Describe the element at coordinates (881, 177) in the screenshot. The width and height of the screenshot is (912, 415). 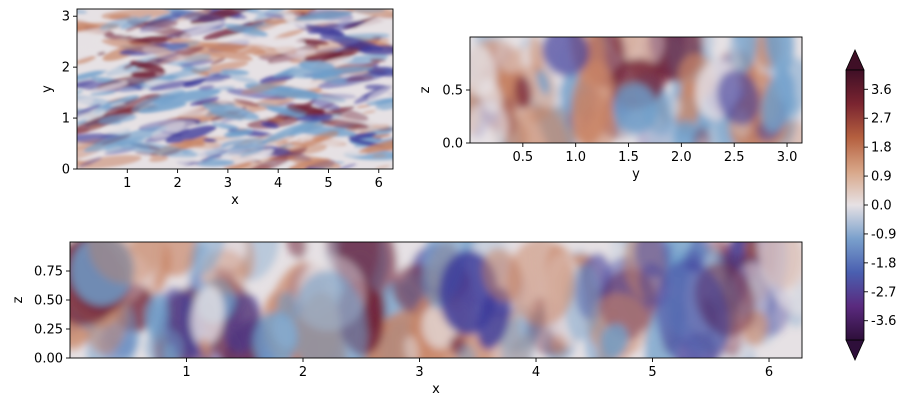
I see `colorbar-tick-label: 0.9` at that location.